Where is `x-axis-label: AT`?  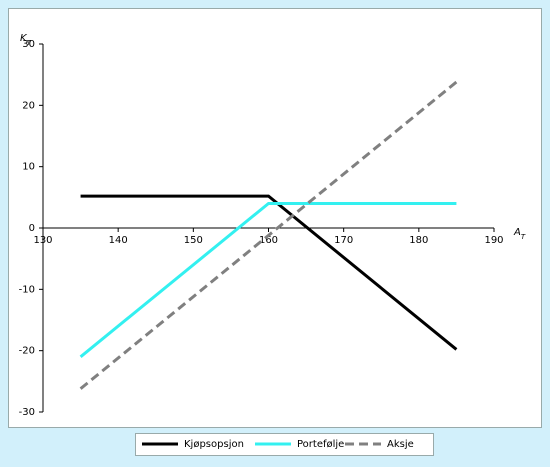 x-axis-label: AT is located at coordinates (519, 234).